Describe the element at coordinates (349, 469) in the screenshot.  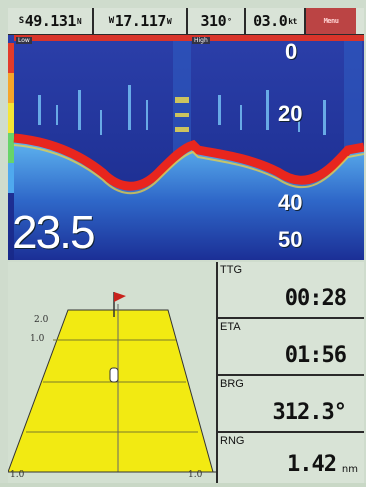
I see `rng-unit: nm` at that location.